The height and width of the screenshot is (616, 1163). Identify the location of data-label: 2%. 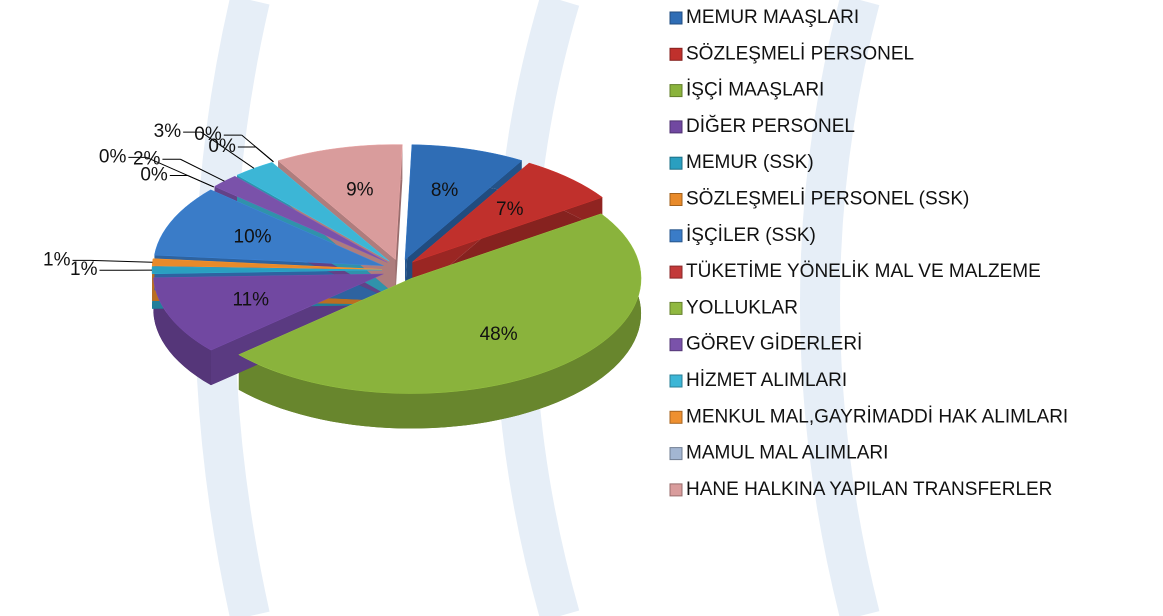
(147, 158).